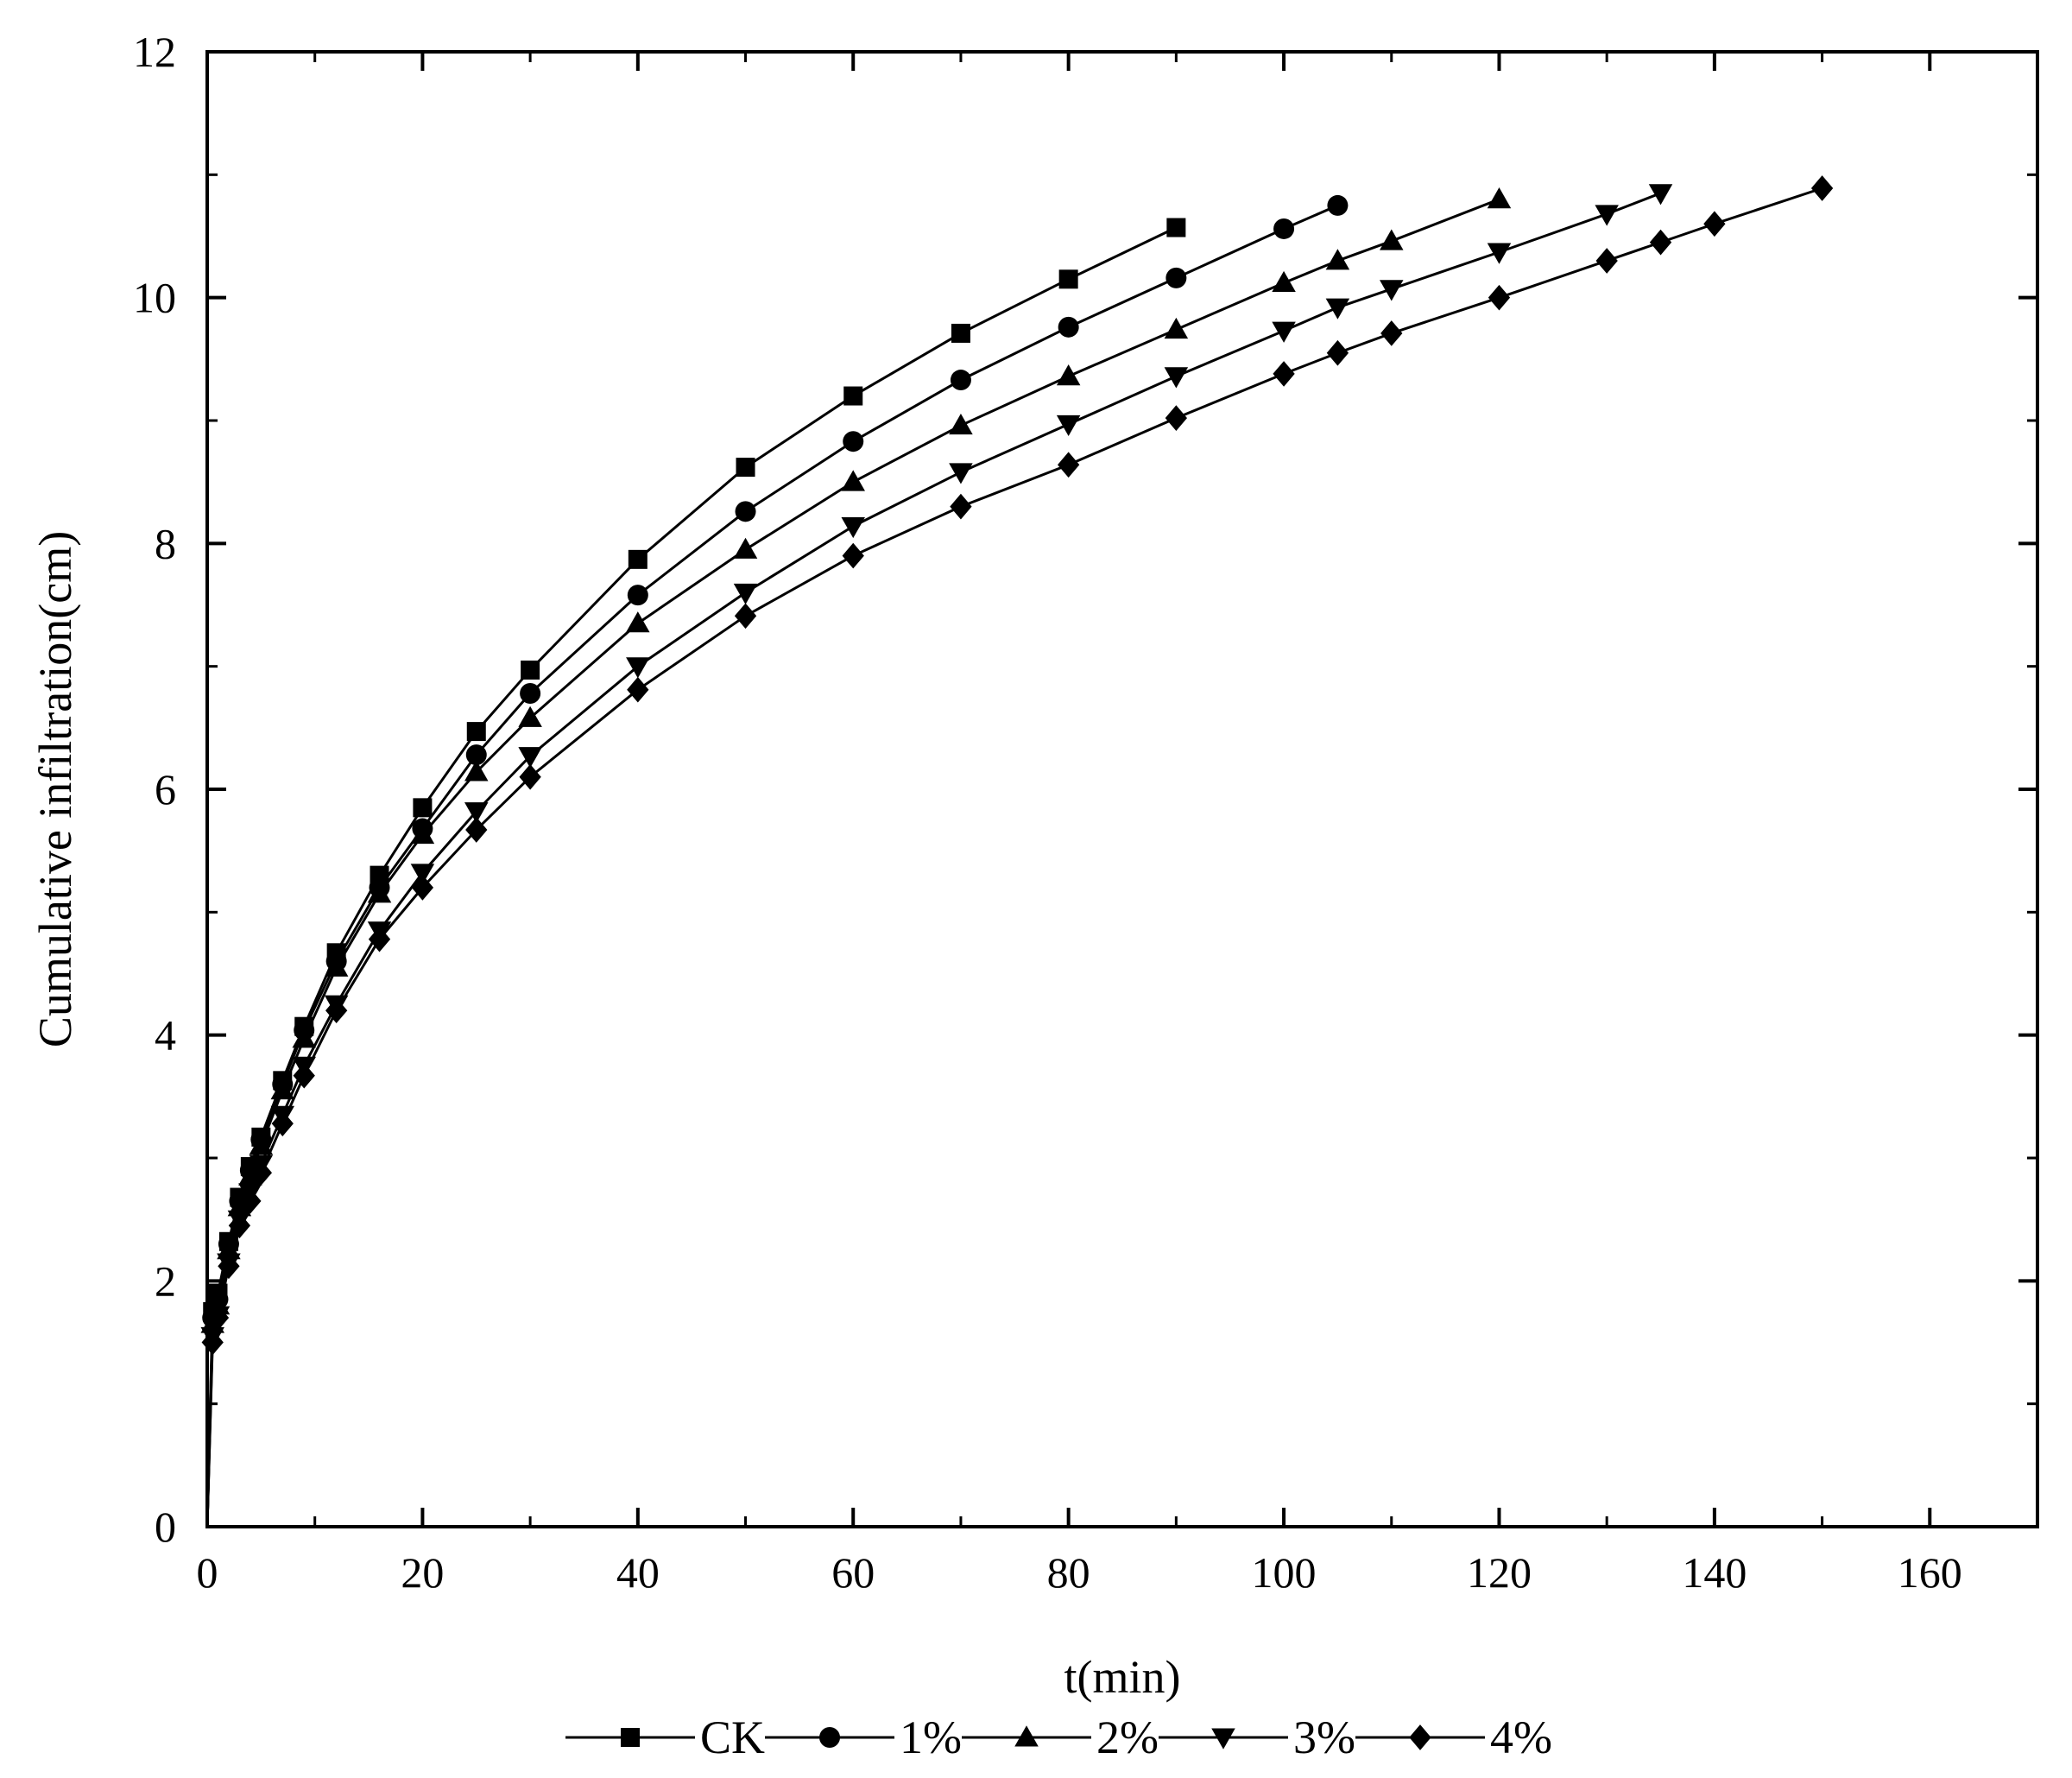  I want to click on y-tick-label: 10, so click(154, 298).